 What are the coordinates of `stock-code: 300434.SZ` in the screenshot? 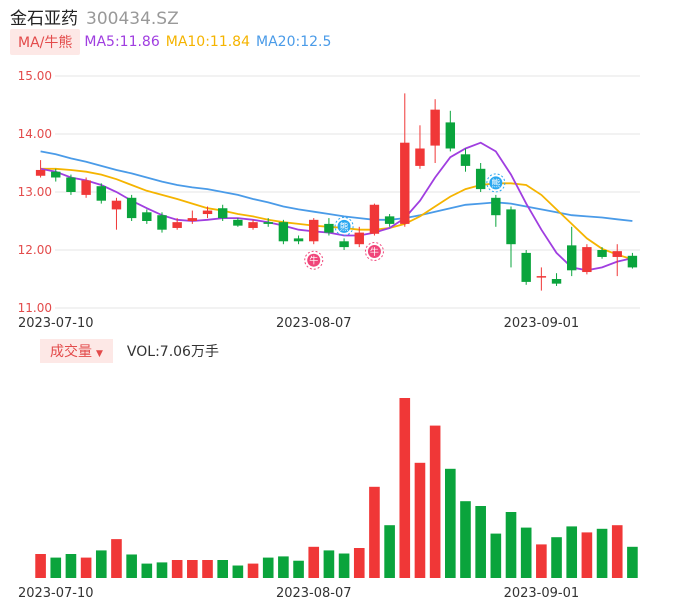 It's located at (132, 19).